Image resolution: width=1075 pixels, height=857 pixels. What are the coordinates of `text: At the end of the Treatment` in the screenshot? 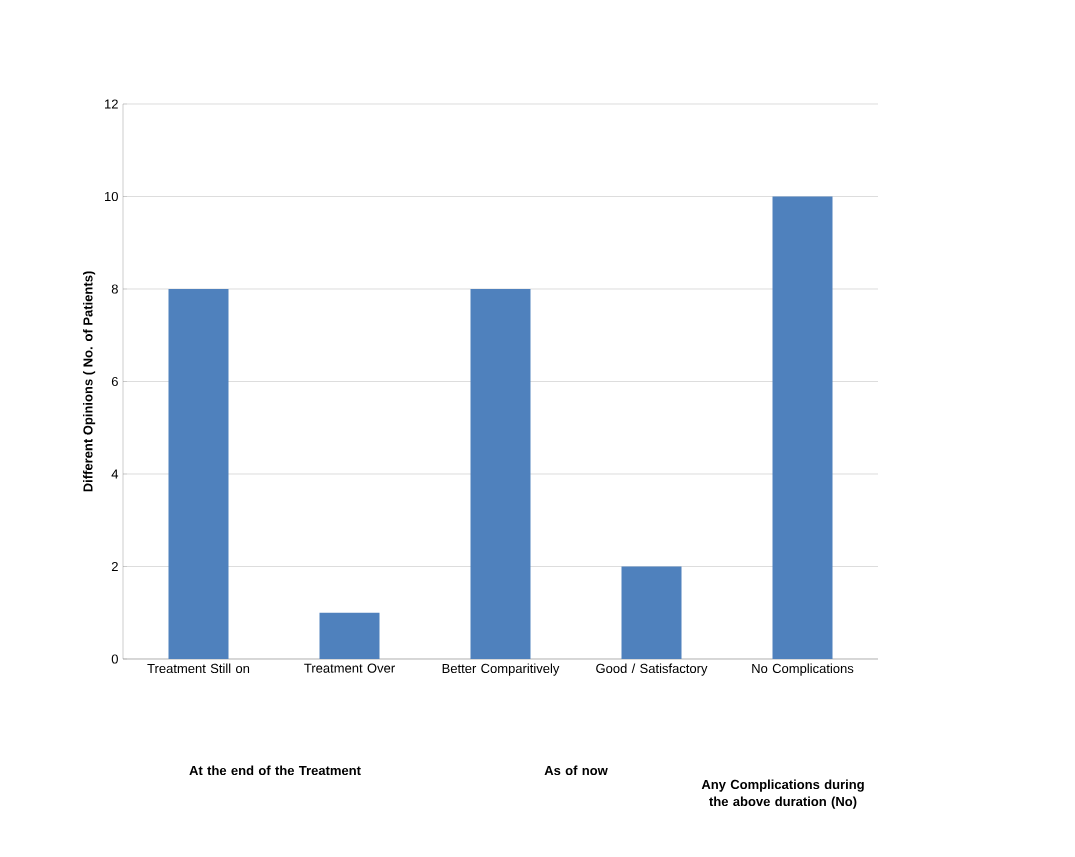 It's located at (275, 770).